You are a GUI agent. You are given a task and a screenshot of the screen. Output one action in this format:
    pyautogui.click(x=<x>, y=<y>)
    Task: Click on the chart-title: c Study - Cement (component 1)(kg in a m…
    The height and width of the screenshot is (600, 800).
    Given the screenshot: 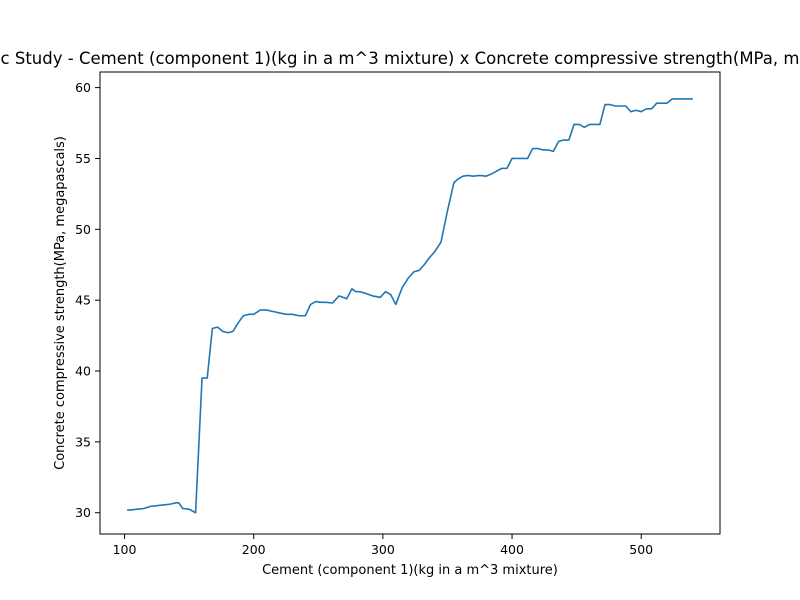 What is the action you would take?
    pyautogui.click(x=400, y=58)
    